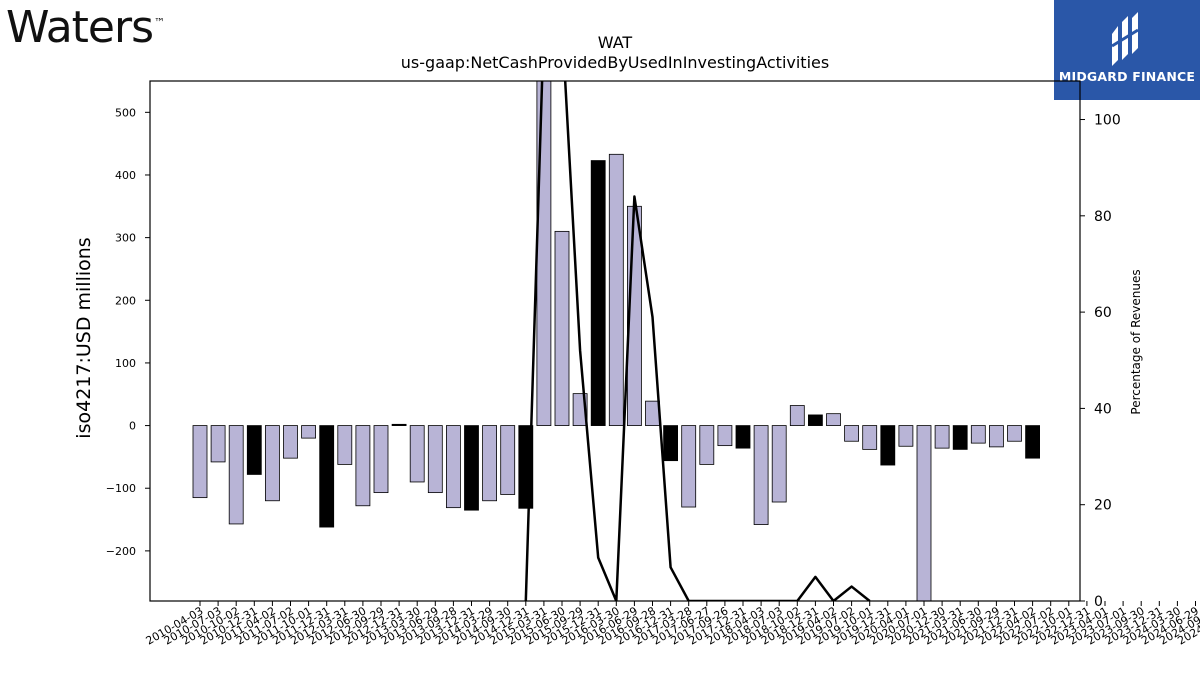 This screenshot has height=675, width=1200. What do you see at coordinates (1103, 217) in the screenshot?
I see `y2-tick-label: 80` at bounding box center [1103, 217].